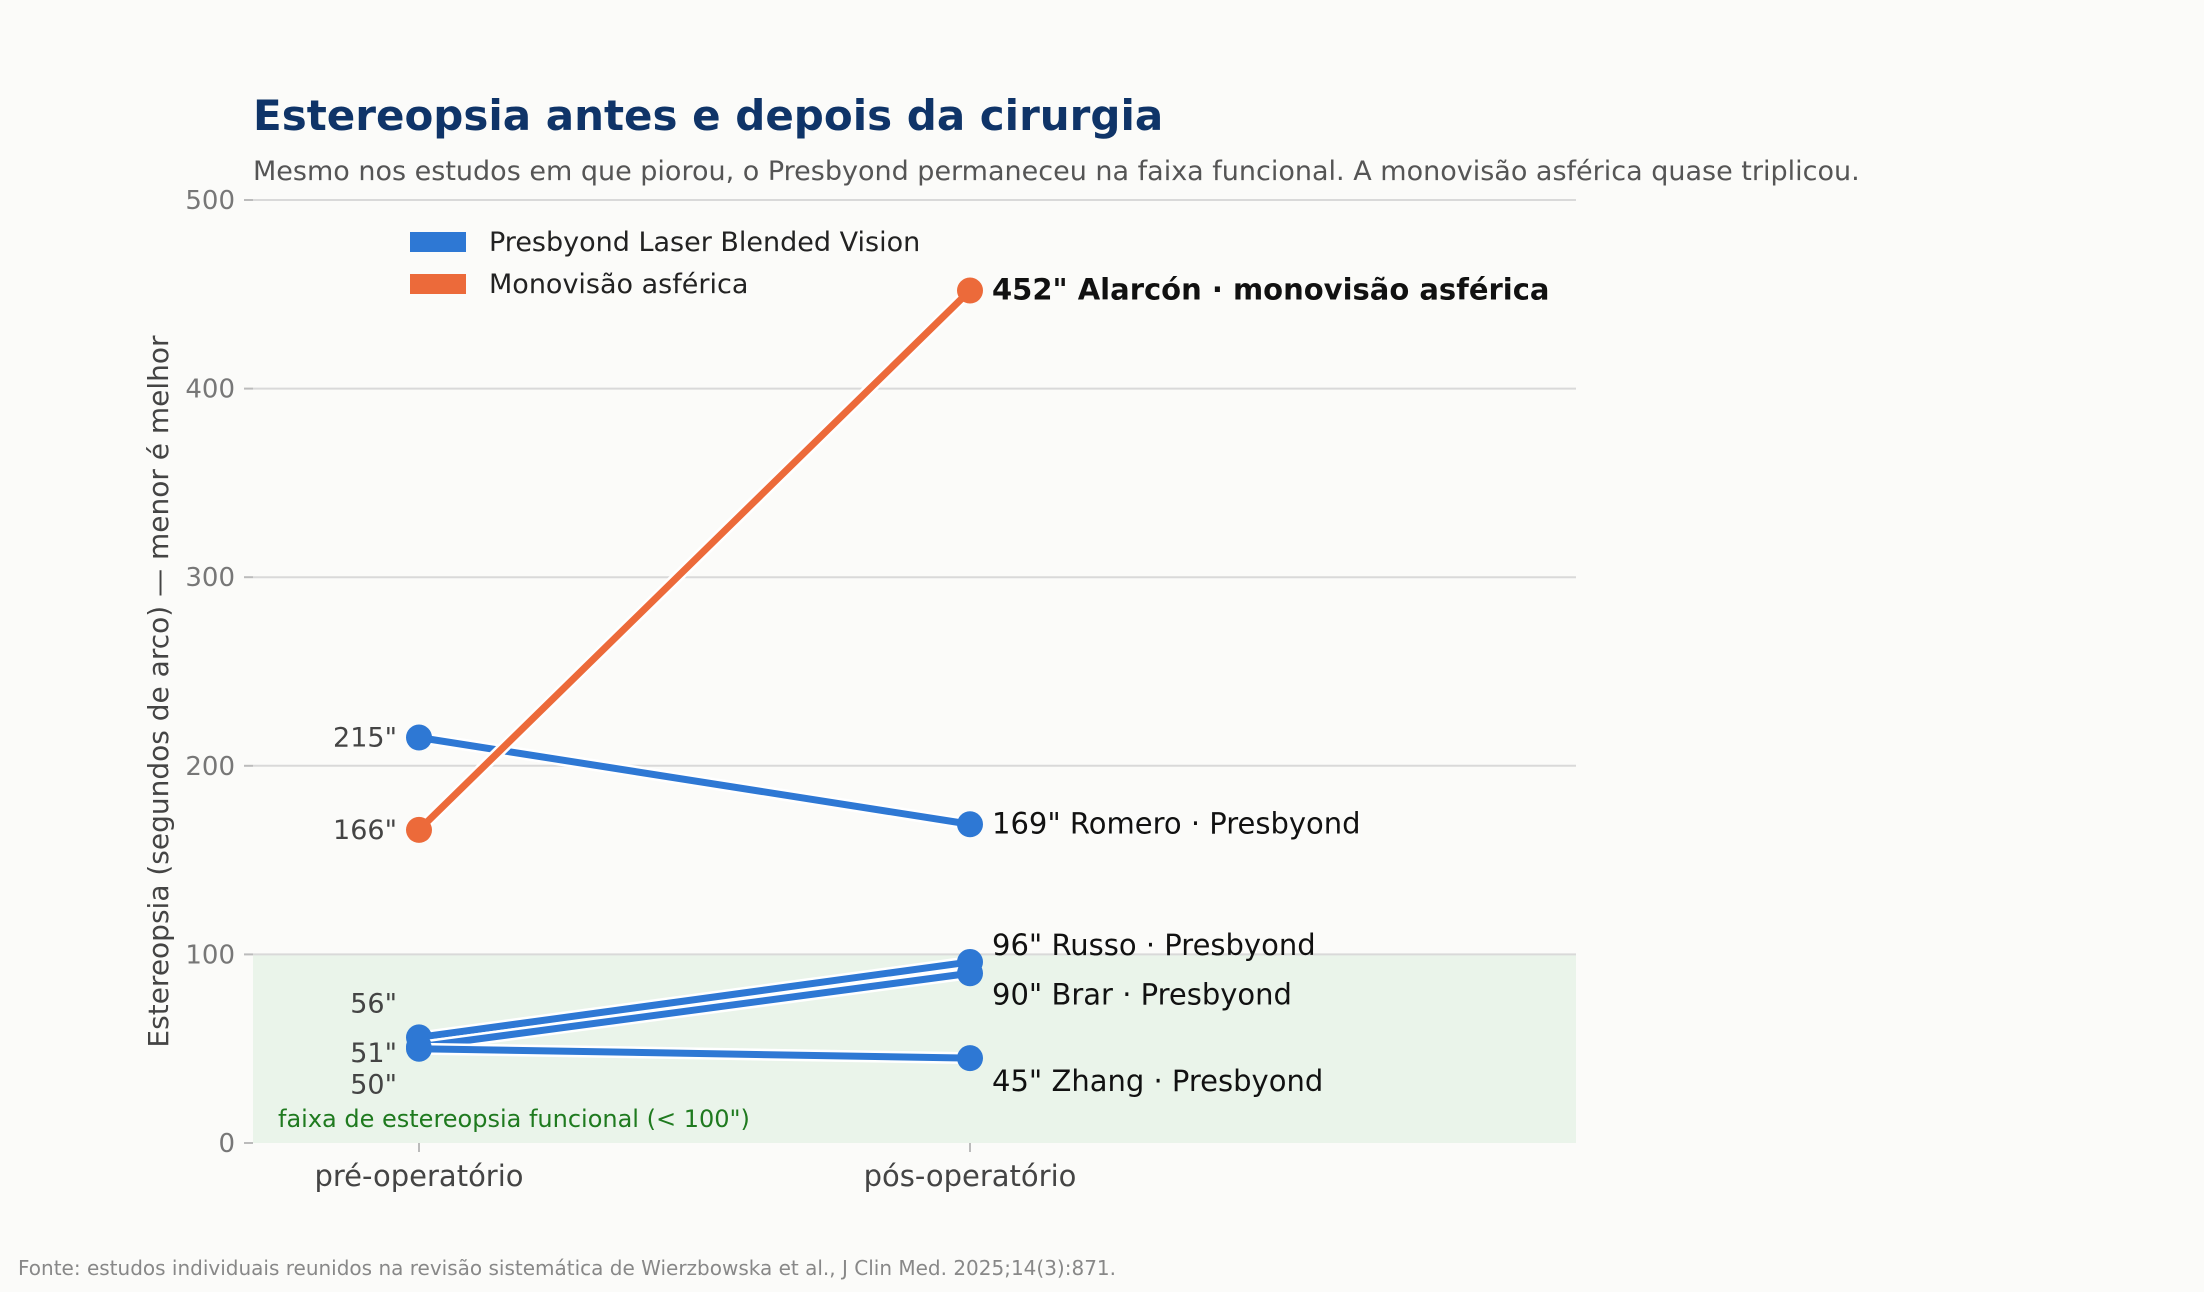 The width and height of the screenshot is (2204, 1292). I want to click on band-label: faixa de estereopsia funcional (< 100"), so click(514, 1119).